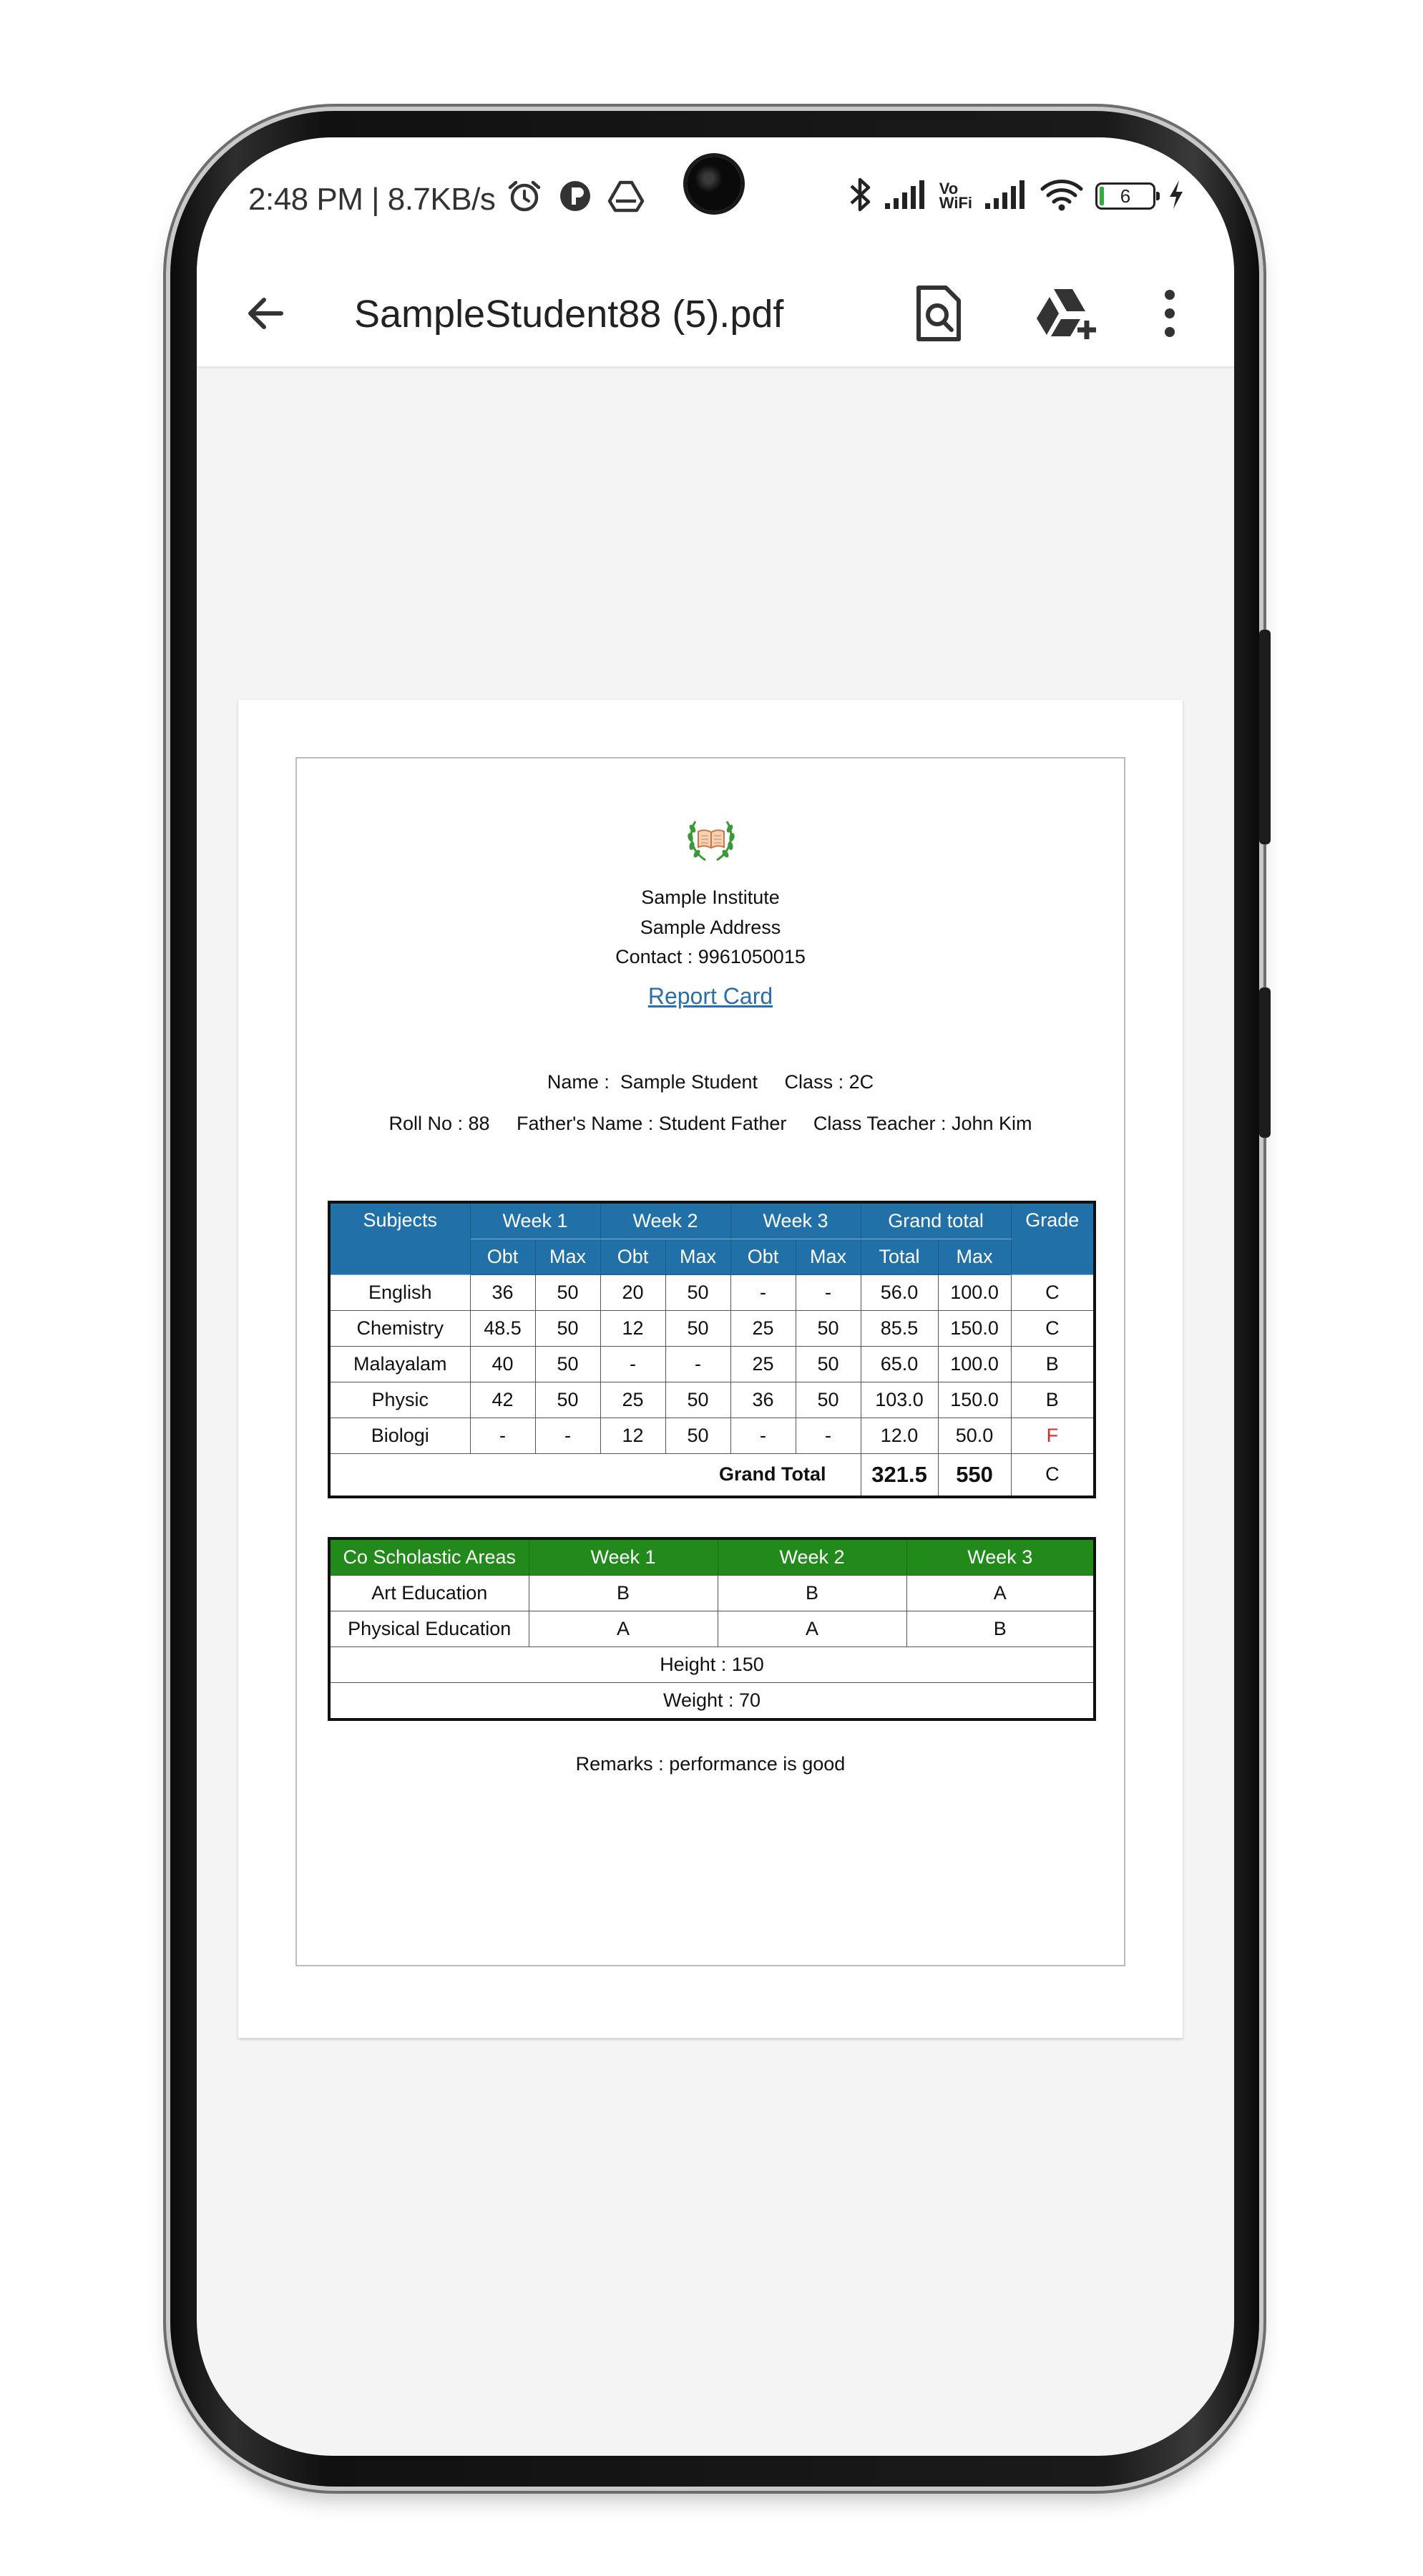  I want to click on drive-add-icon, so click(1066, 314).